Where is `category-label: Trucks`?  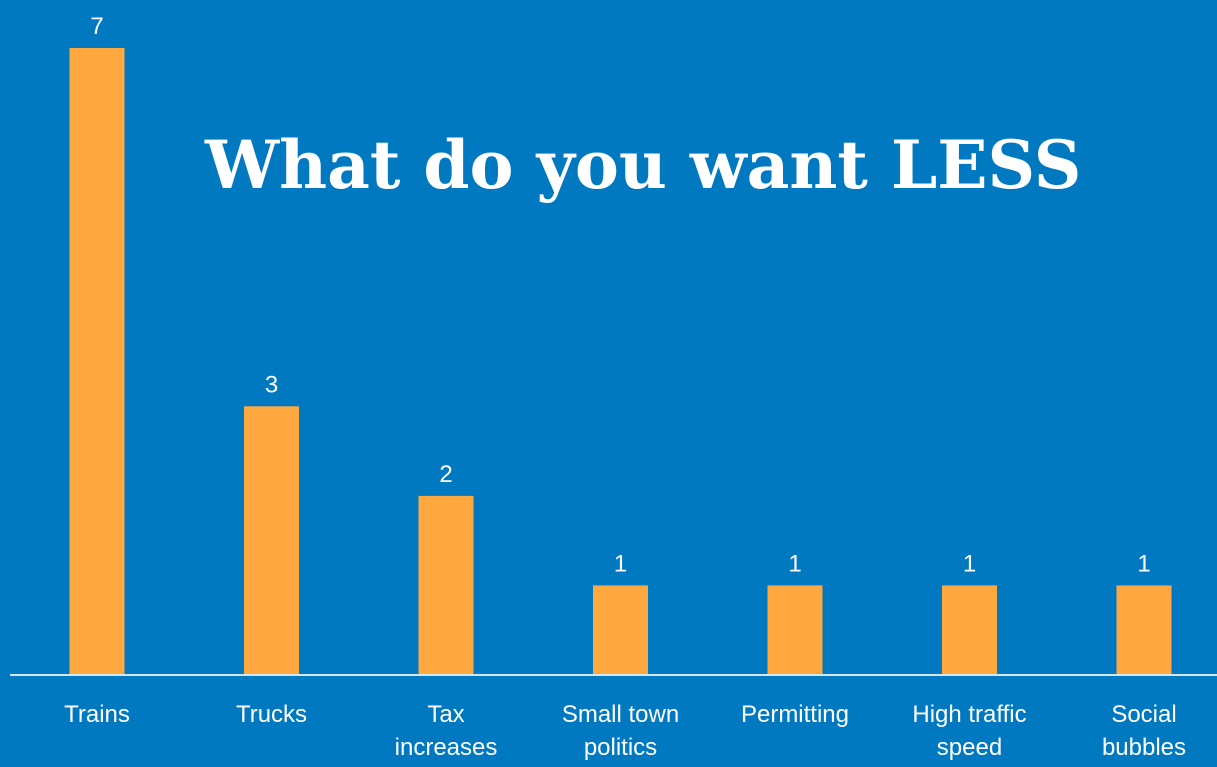 category-label: Trucks is located at coordinates (271, 714).